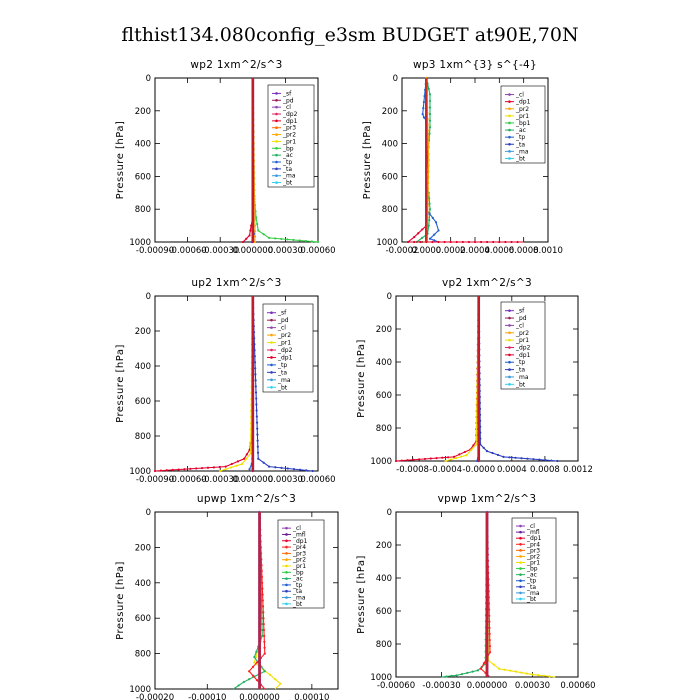 The height and width of the screenshot is (700, 700). What do you see at coordinates (287, 183) in the screenshot?
I see `legend-entry: _bt` at bounding box center [287, 183].